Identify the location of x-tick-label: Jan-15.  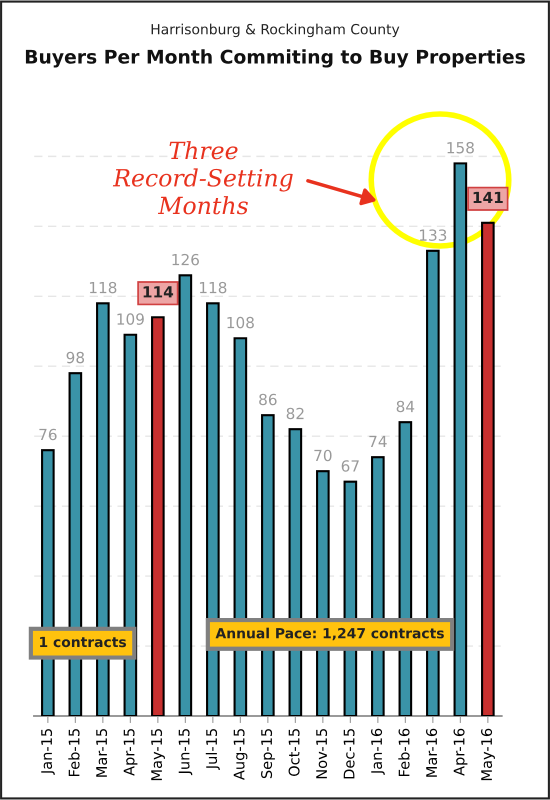
(48, 752).